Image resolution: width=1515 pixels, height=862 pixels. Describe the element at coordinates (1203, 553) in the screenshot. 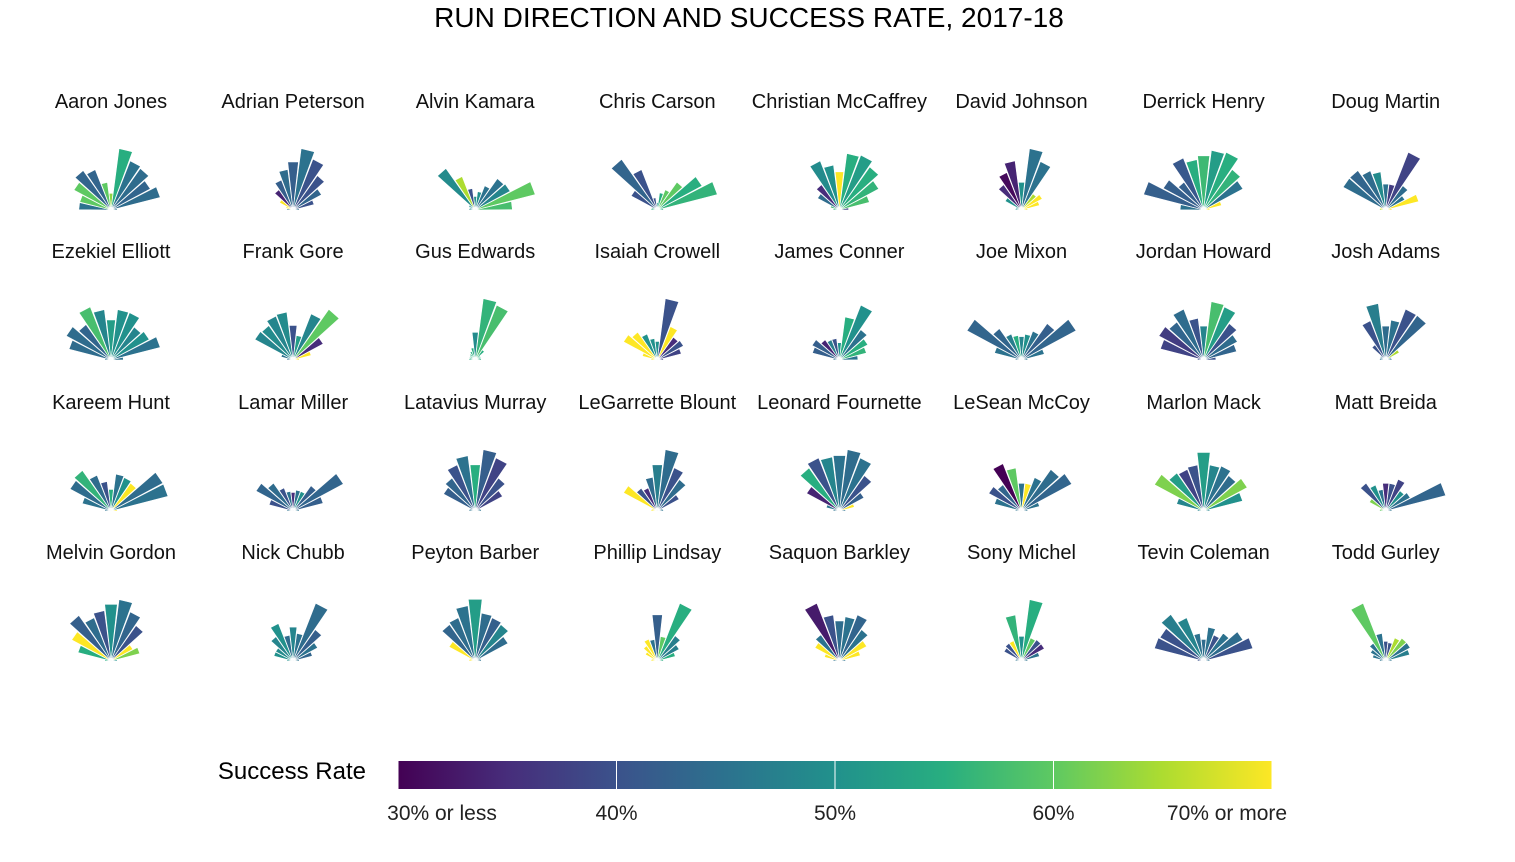

I see `player-name: Tevin Coleman` at that location.